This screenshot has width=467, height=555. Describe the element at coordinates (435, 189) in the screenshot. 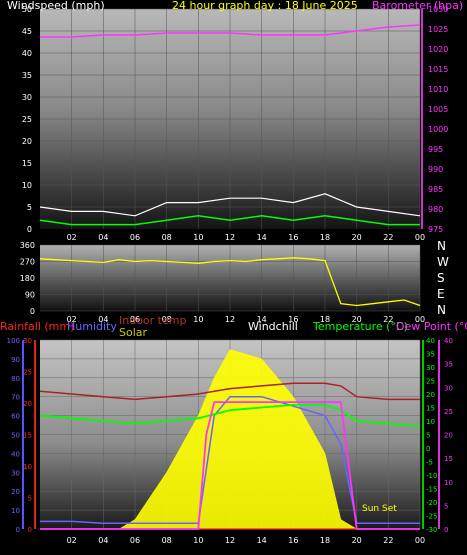

I see `barometer-tick-label: 985` at that location.